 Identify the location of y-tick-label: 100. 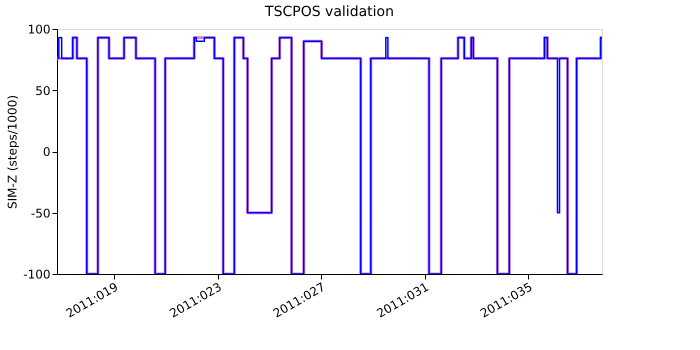
(39, 29).